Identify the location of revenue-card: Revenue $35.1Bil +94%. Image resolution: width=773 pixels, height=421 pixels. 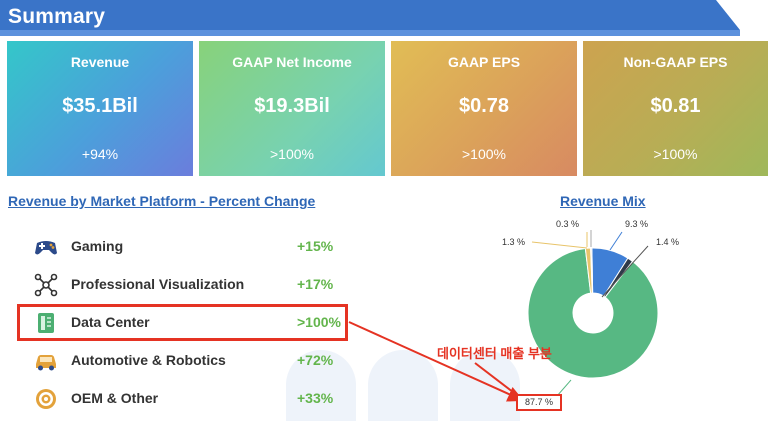
(100, 108).